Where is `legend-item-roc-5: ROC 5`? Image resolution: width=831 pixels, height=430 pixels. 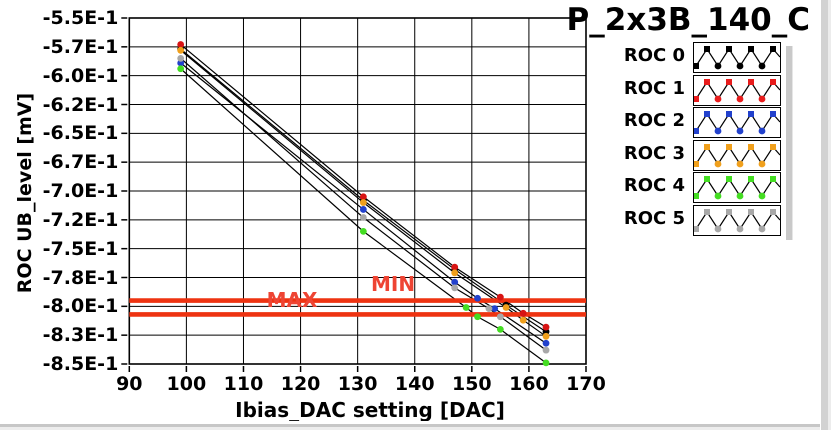
legend-item-roc-5: ROC 5 is located at coordinates (692, 220).